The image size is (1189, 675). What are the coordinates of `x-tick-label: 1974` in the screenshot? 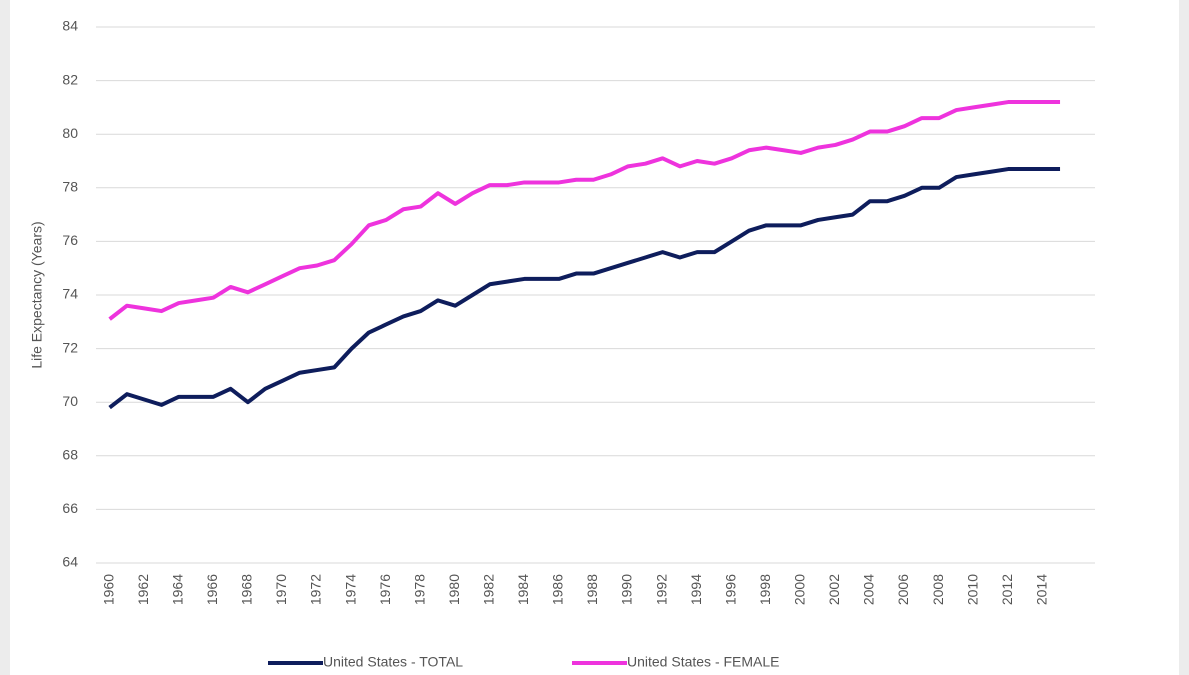 It's located at (350, 589).